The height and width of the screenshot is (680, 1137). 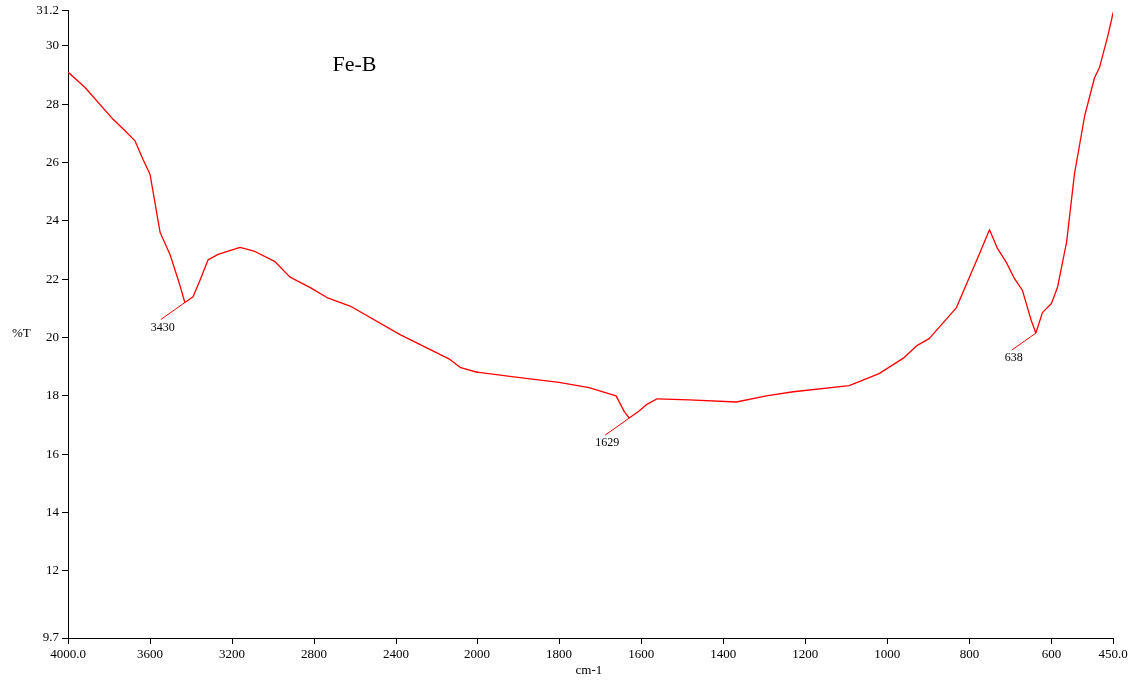 I want to click on x-tick-label: 1800, so click(x=559, y=654).